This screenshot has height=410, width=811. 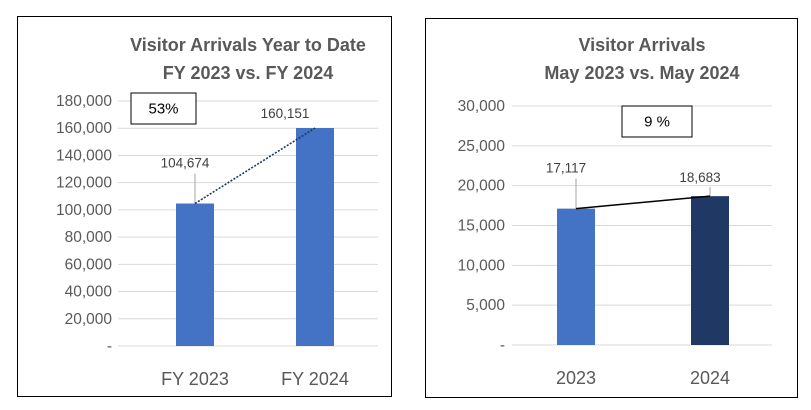 I want to click on chart-title-line: FY 2023 vs. FY 2024, so click(x=248, y=73).